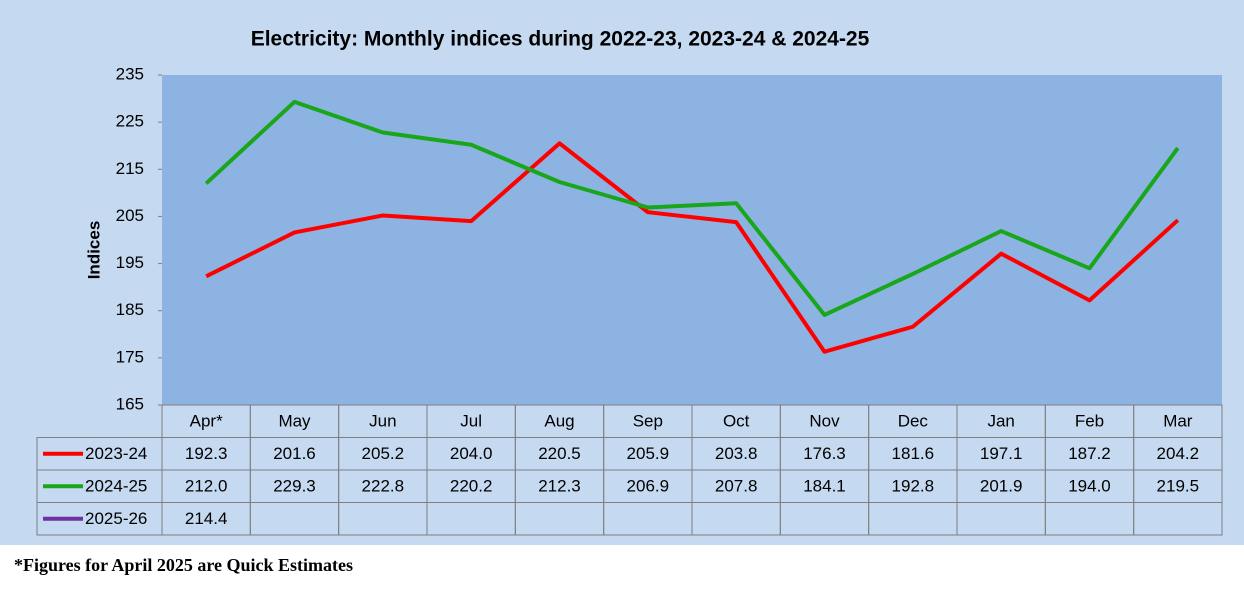 The width and height of the screenshot is (1244, 591). I want to click on x-tick-label: Oct, so click(736, 421).